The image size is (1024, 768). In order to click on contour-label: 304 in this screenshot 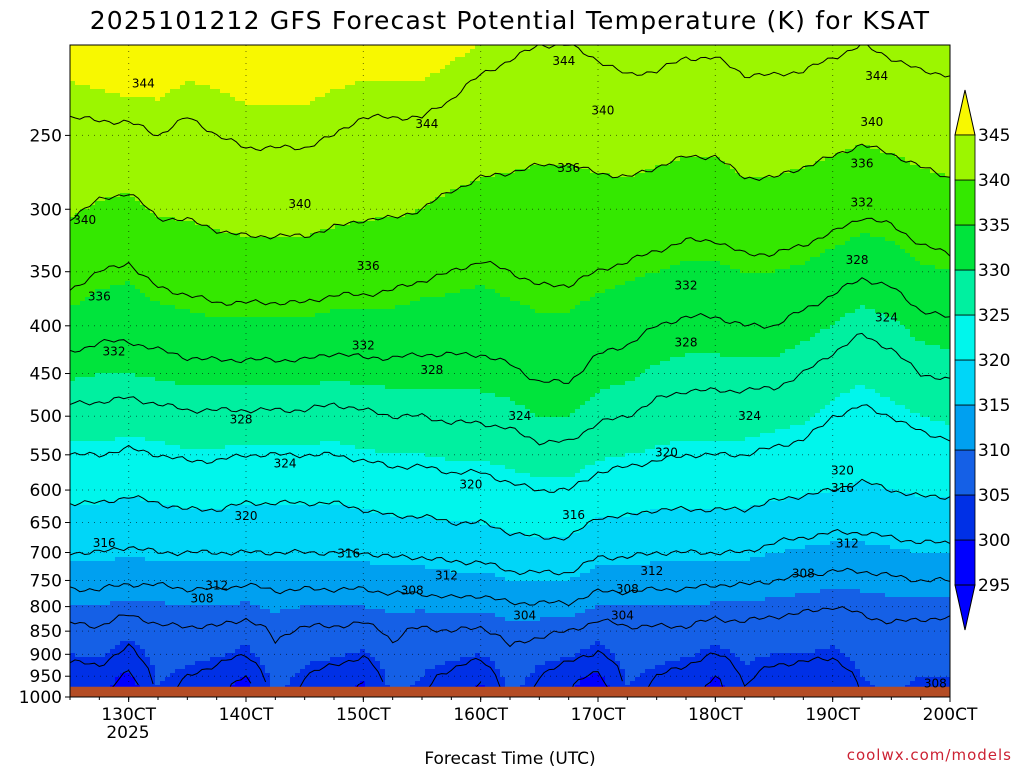, I will do `click(622, 616)`.